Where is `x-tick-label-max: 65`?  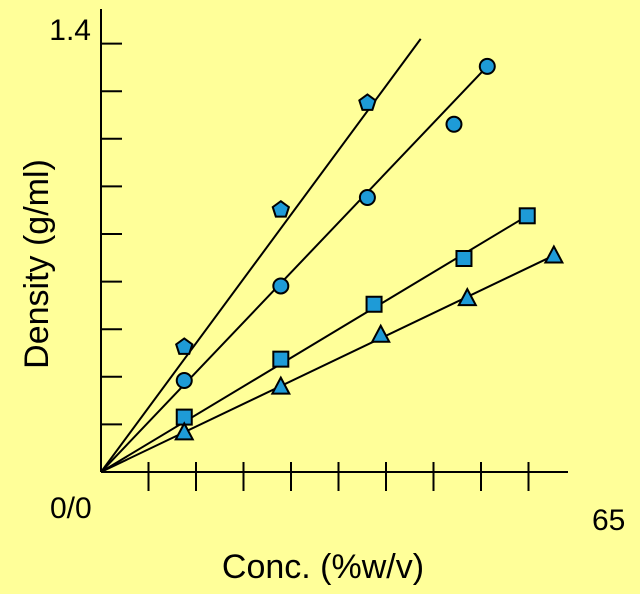
x-tick-label-max: 65 is located at coordinates (608, 520).